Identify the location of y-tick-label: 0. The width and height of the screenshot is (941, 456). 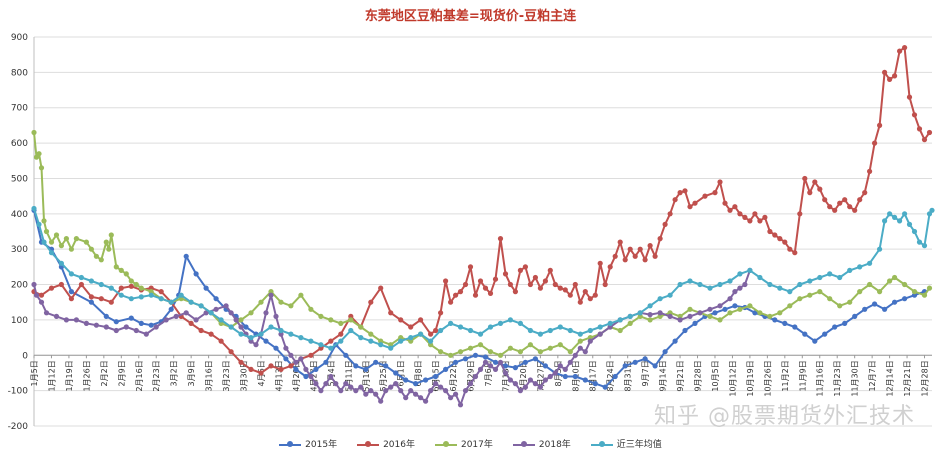
(25, 356).